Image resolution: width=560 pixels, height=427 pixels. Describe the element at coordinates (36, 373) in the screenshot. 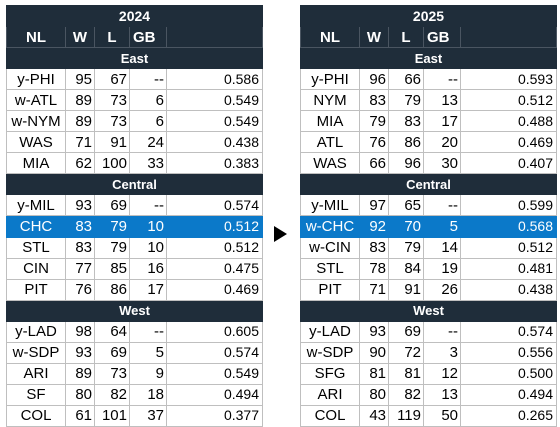

I see `team-name: ARI` at that location.